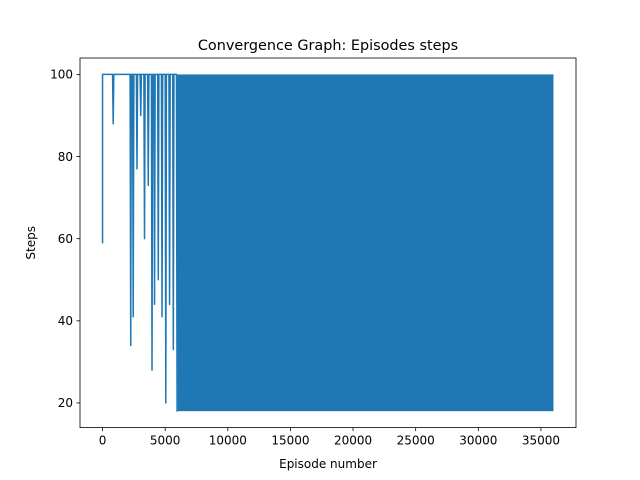 The image size is (640, 480). What do you see at coordinates (328, 46) in the screenshot?
I see `chart-title: Convergence Graph: Episodes steps` at bounding box center [328, 46].